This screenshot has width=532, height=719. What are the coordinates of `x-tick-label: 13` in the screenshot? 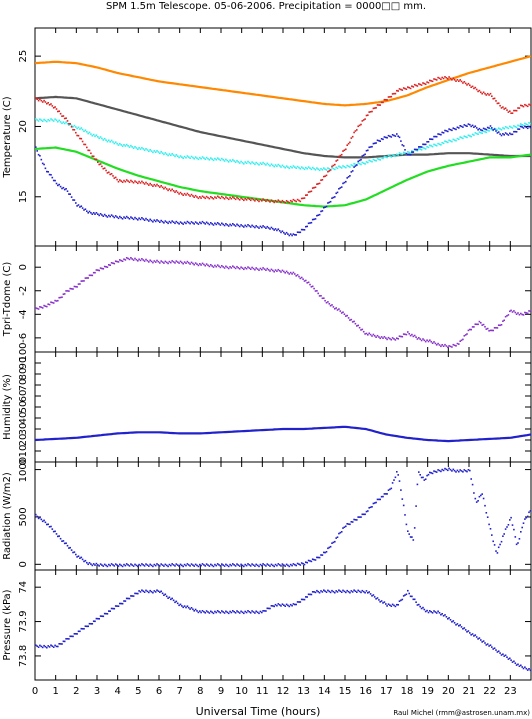 It's located at (303, 691).